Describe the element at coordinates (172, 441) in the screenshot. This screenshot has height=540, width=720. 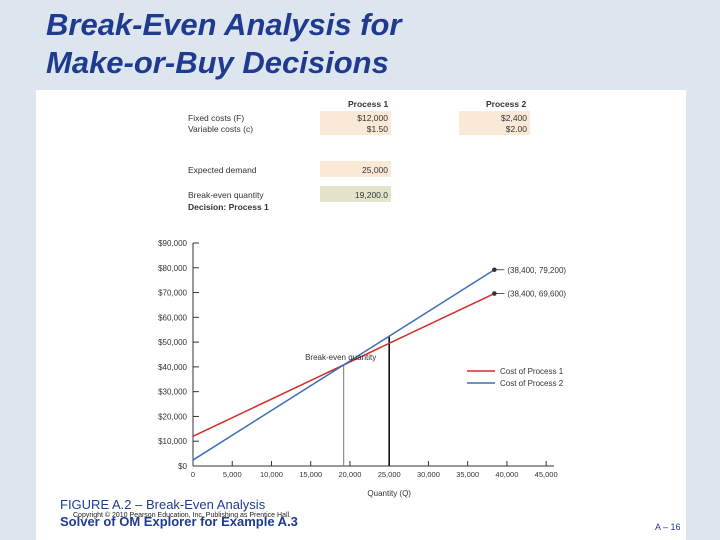
I see `y-tick-label: $10,000` at that location.